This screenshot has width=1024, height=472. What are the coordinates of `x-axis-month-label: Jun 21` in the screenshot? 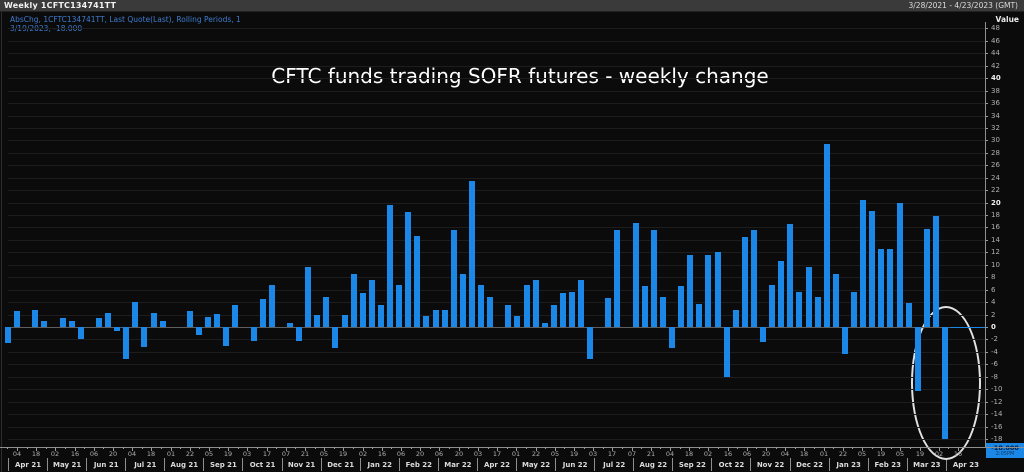 It's located at (105, 464).